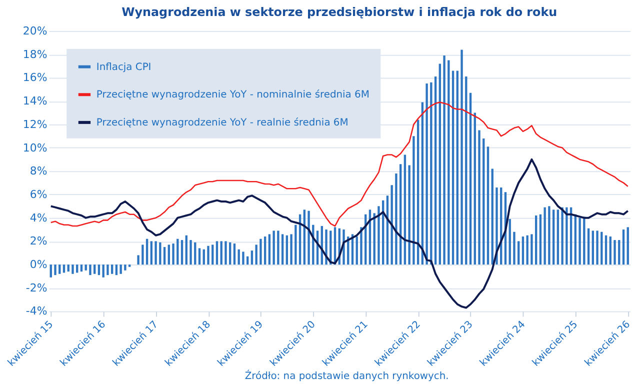 The width and height of the screenshot is (640, 391). What do you see at coordinates (233, 95) in the screenshot?
I see `legend-label: Przeciętne wynagrodzenie YoY - nominalnie średnia 6M` at bounding box center [233, 95].